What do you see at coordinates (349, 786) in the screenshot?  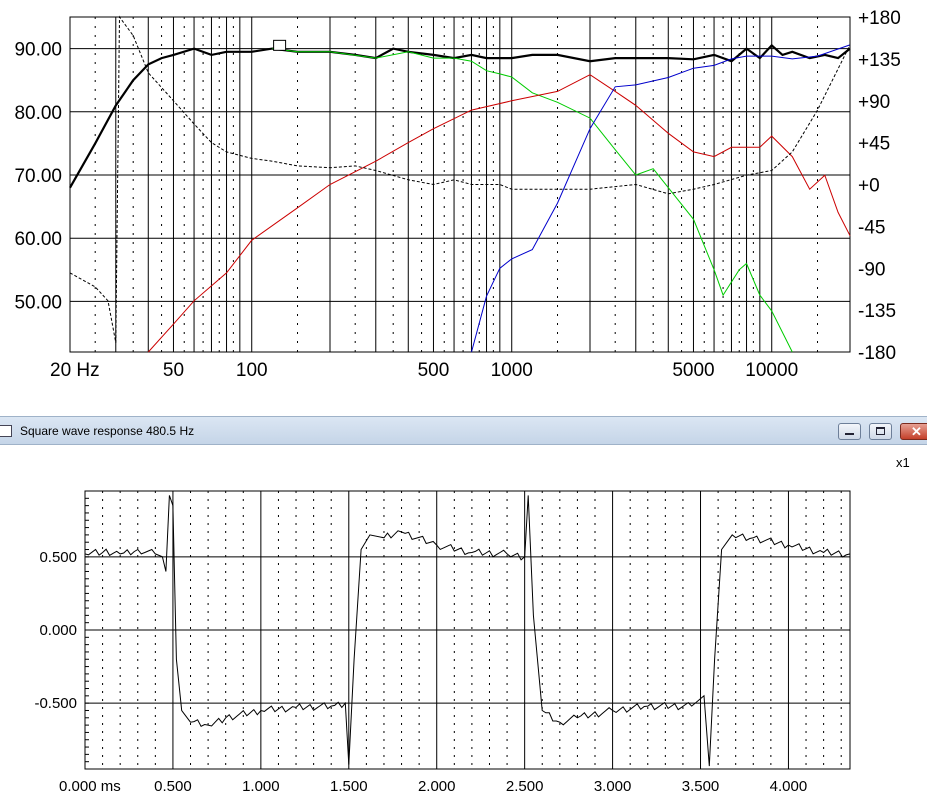 I see `x-tick-label: 1.500` at bounding box center [349, 786].